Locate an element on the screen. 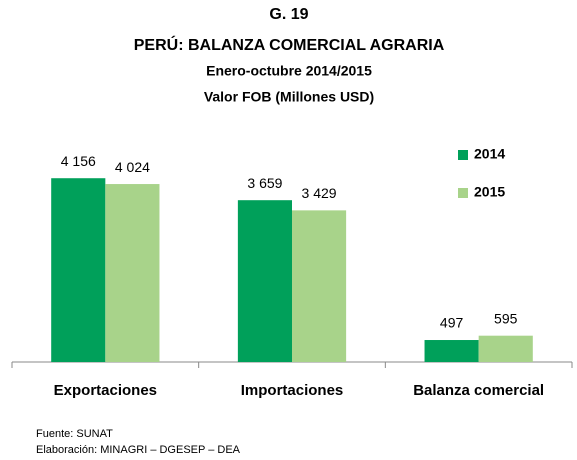 This screenshot has height=460, width=577. chart-subtitle: PERÚ: BALANZA COMERCIAL AGRARIA is located at coordinates (289, 44).